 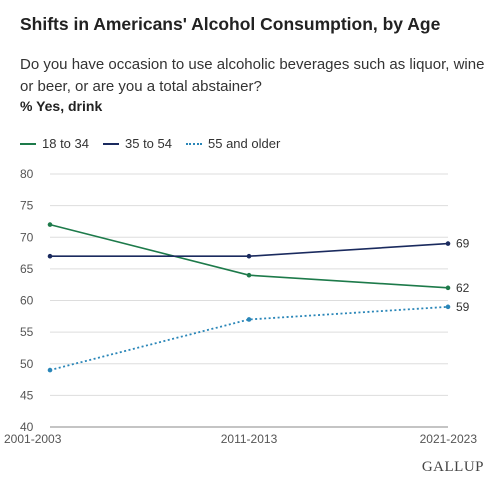 I want to click on end-value-label: 69, so click(x=463, y=244).